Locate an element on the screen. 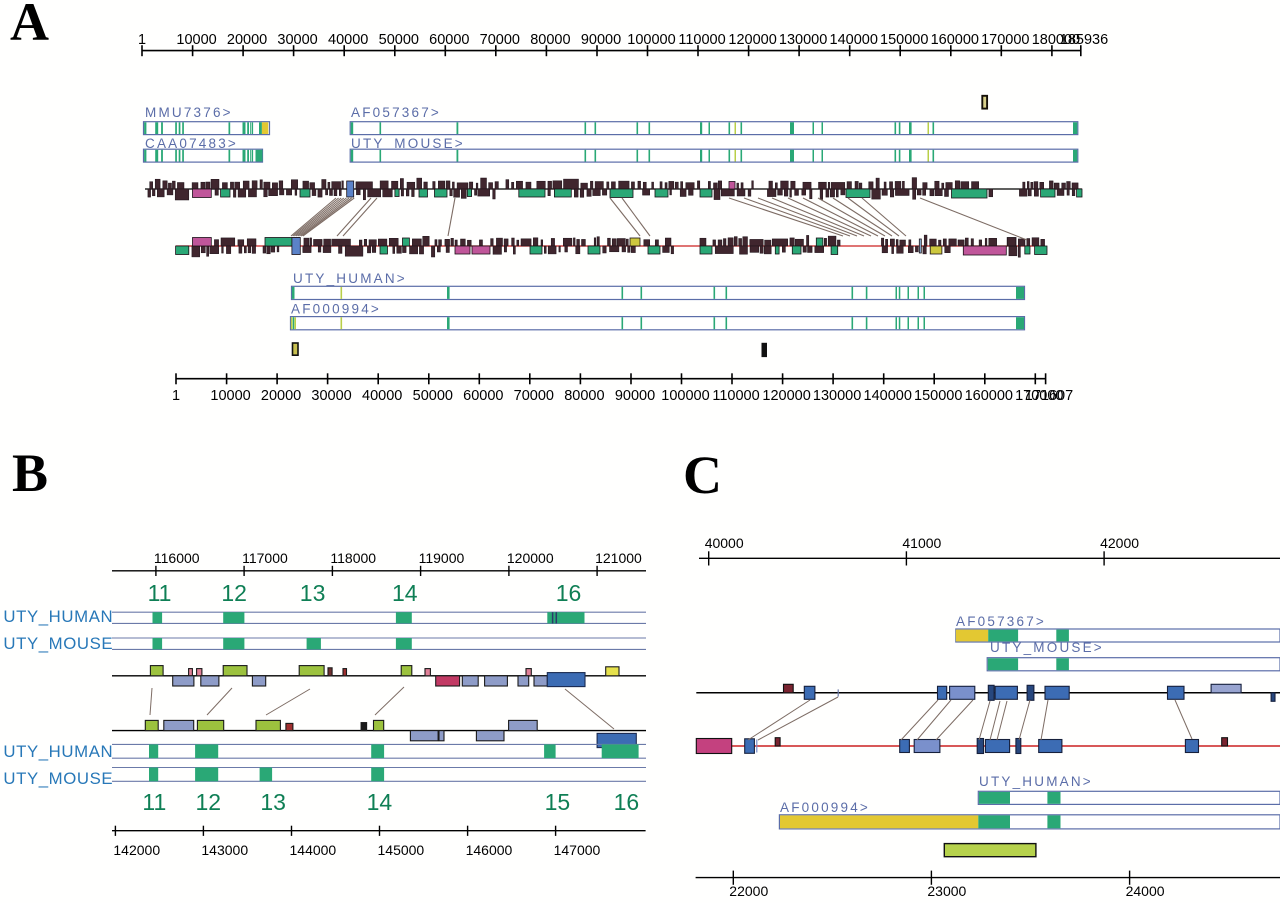  svg-text: 144000 is located at coordinates (313, 850).